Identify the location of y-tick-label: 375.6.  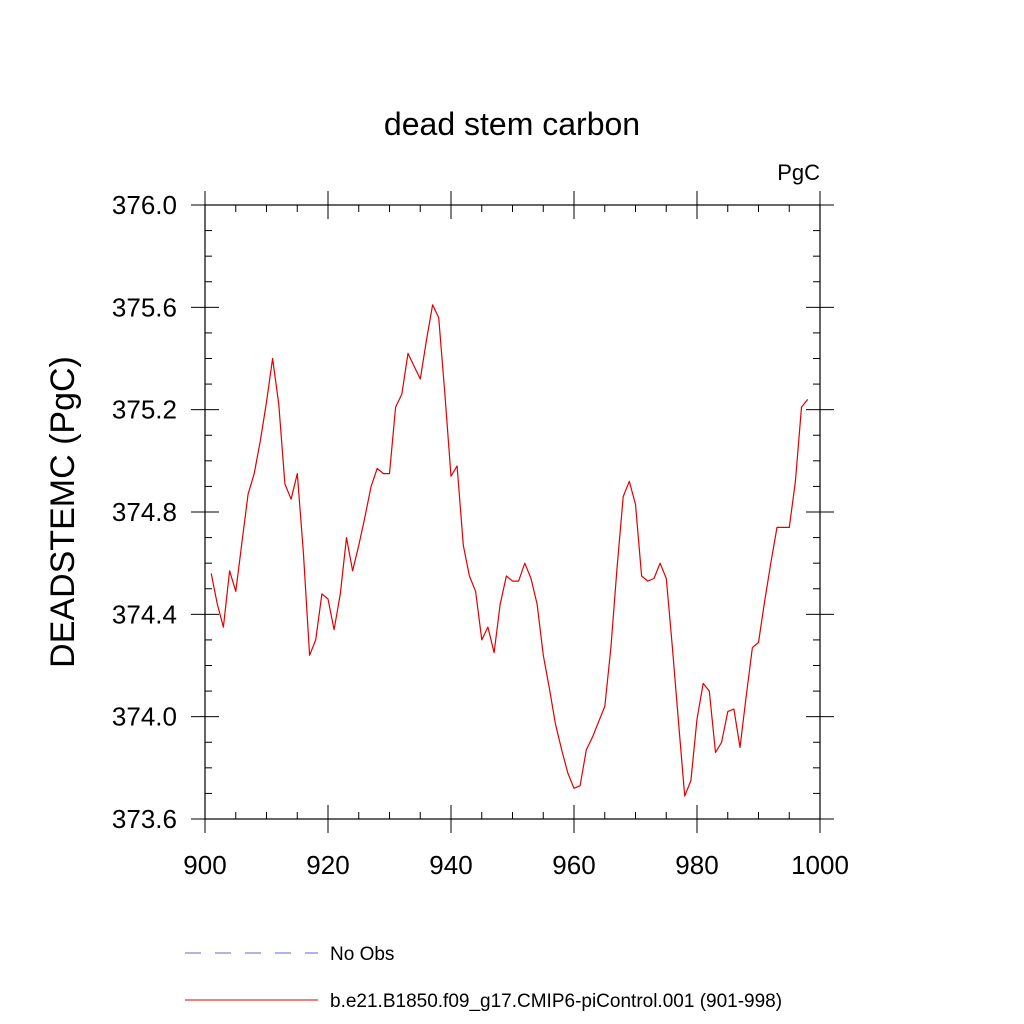
(144, 307).